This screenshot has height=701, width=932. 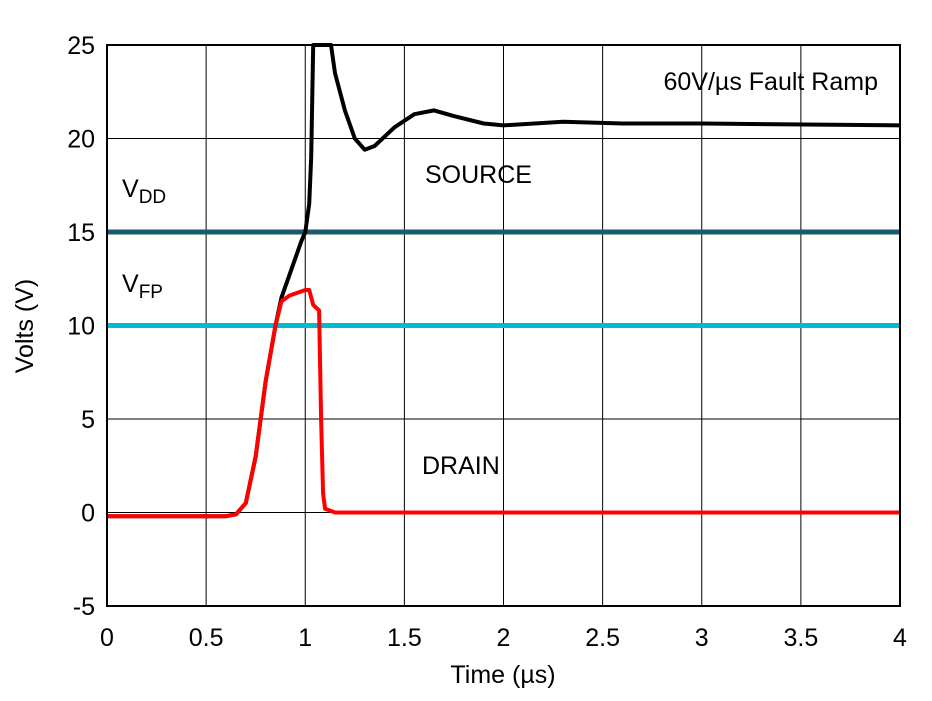 What do you see at coordinates (144, 191) in the screenshot?
I see `vdd-label: VDD` at bounding box center [144, 191].